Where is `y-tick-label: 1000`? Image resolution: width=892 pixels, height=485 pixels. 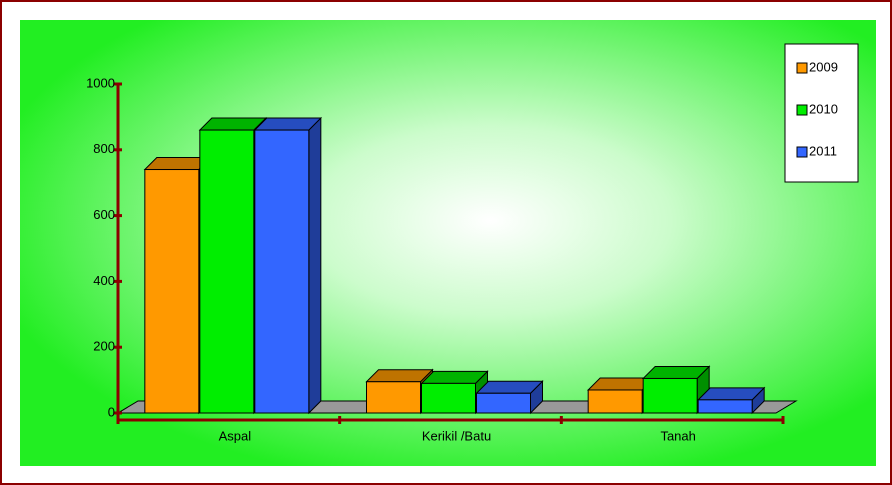
y-tick-label: 1000 is located at coordinates (100, 82).